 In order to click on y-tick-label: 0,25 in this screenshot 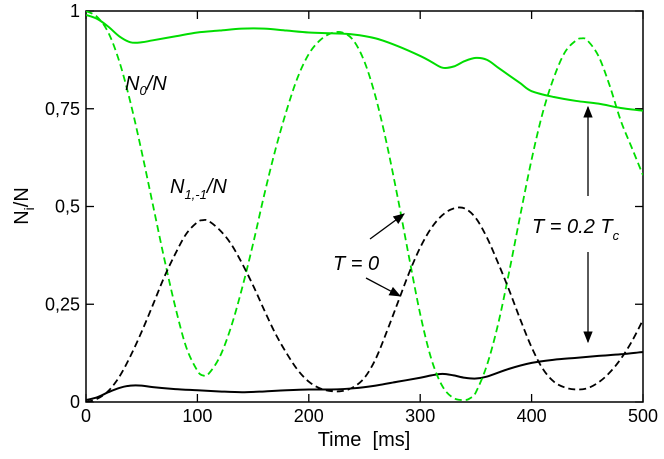, I will do `click(62, 304)`.